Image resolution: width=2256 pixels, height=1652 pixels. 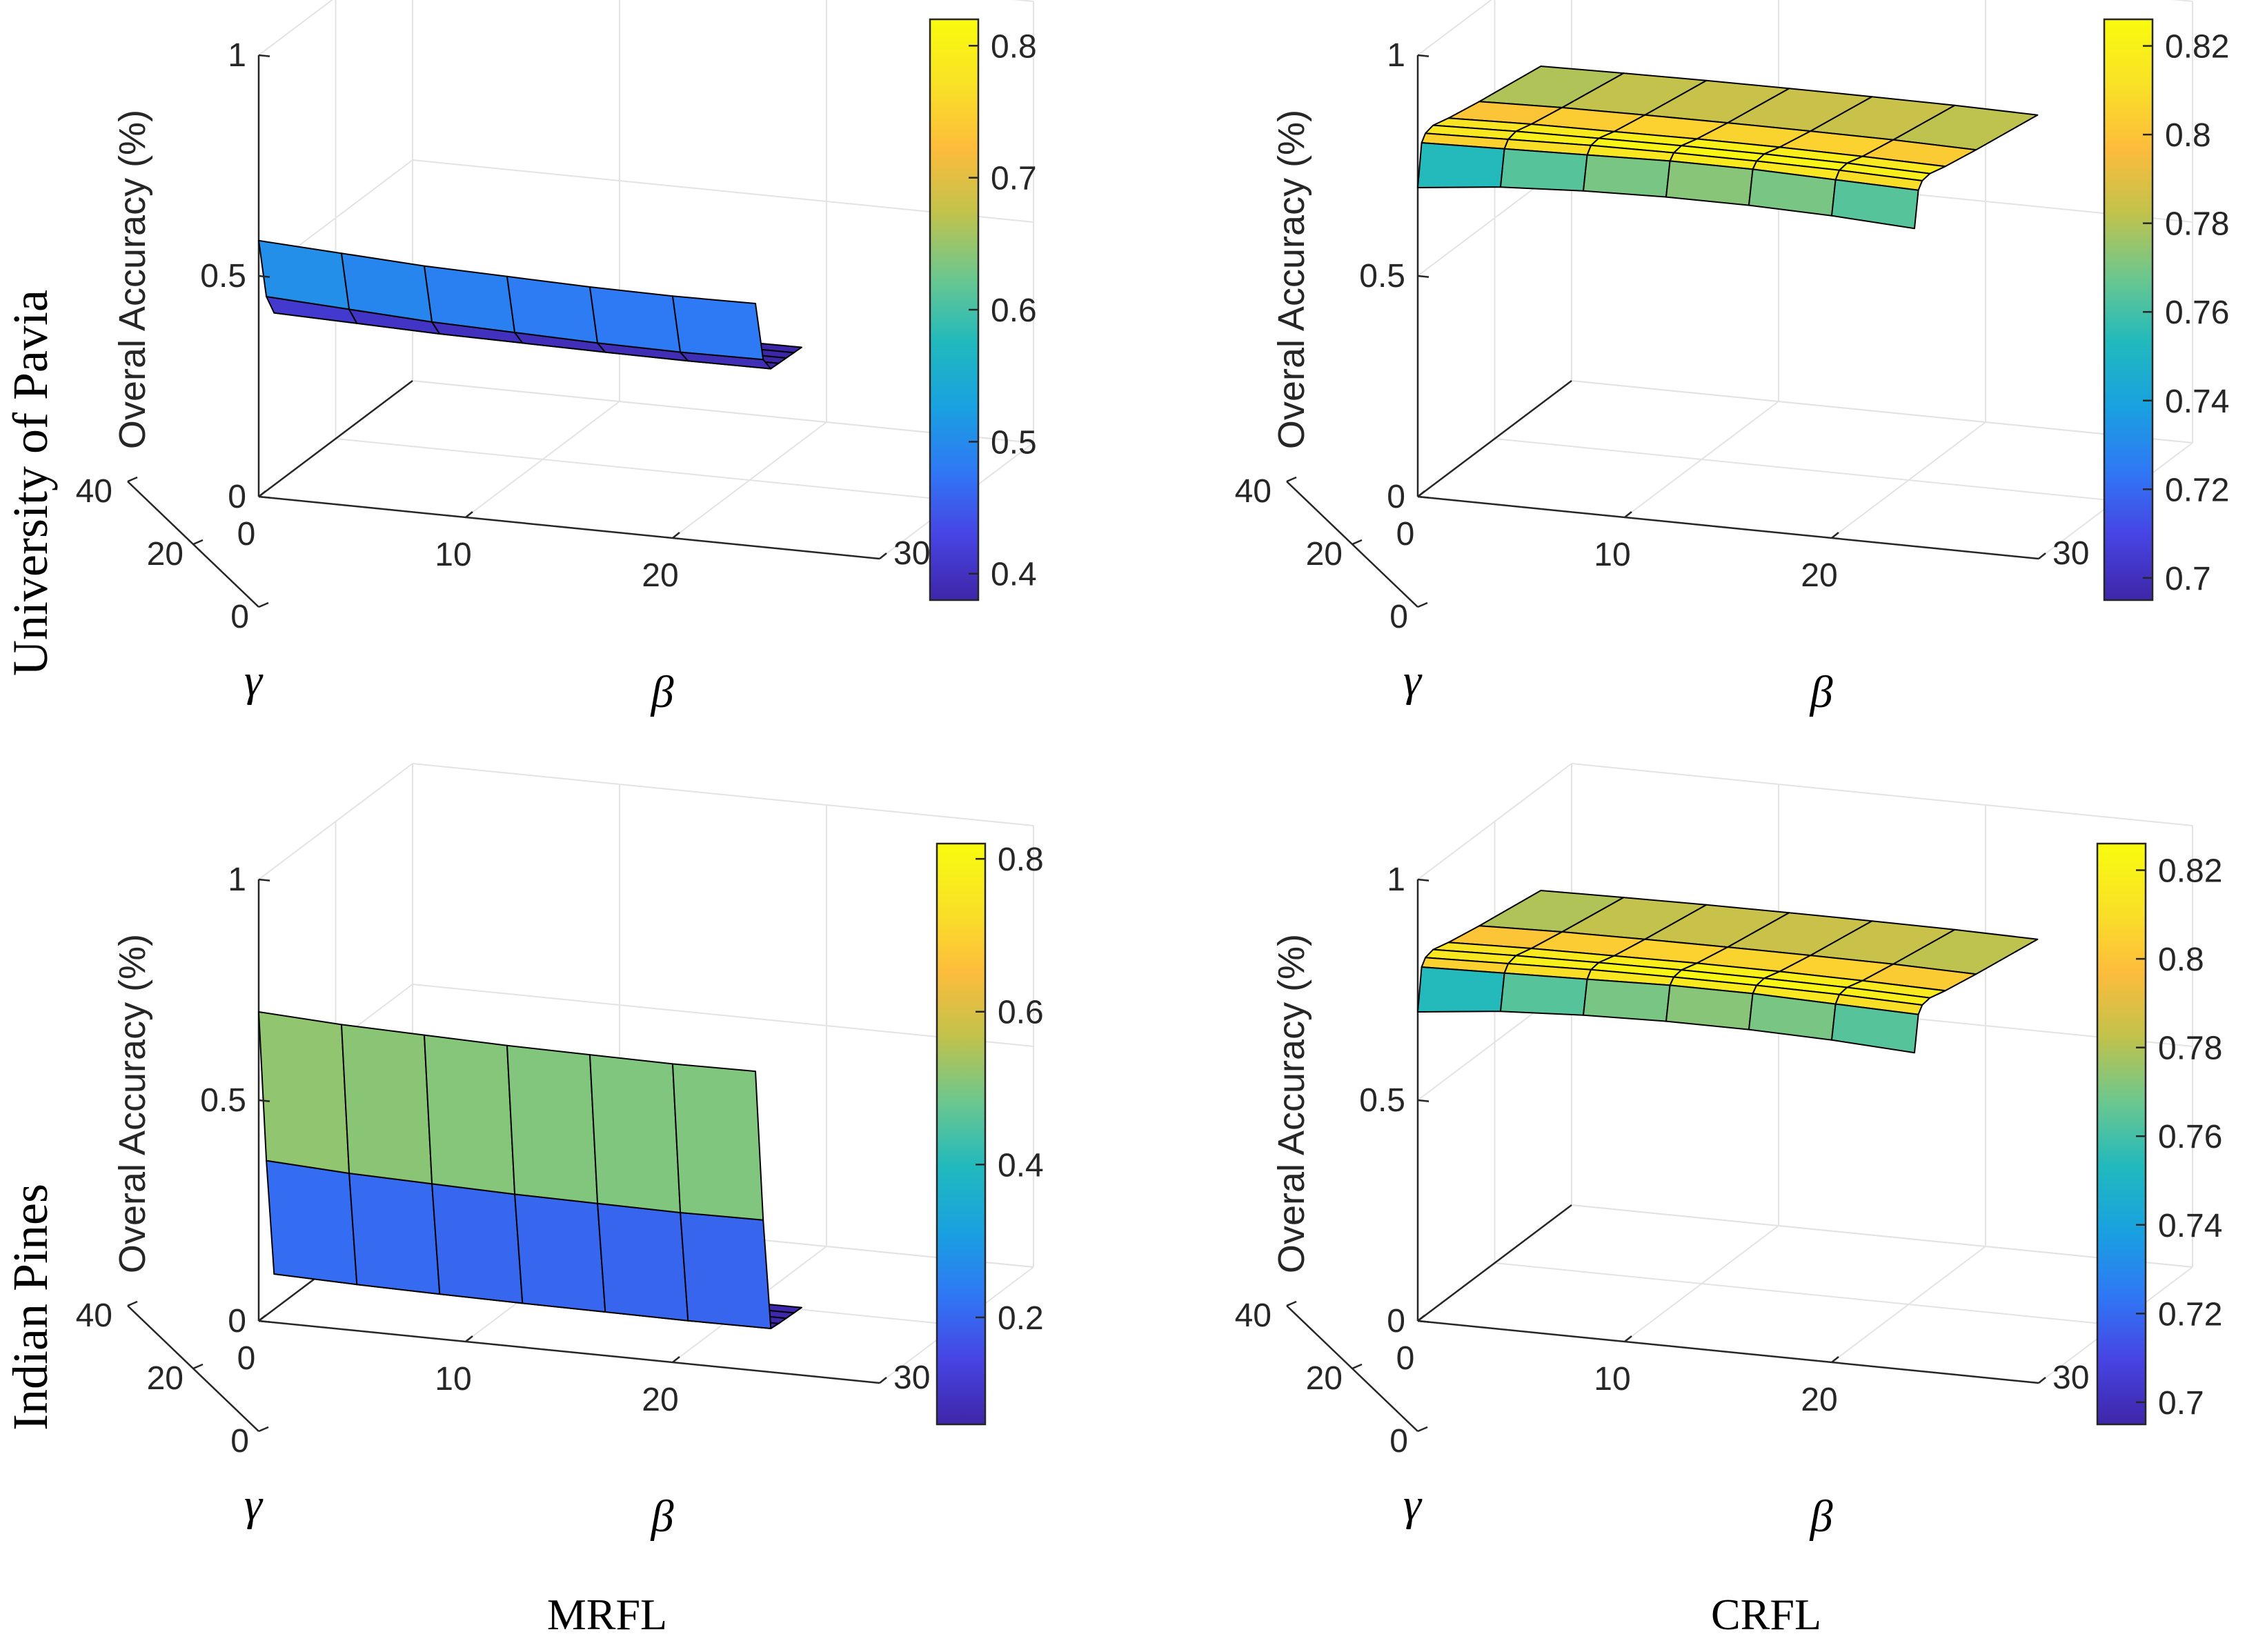 What do you see at coordinates (990, 1134) in the screenshot?
I see `colorbar: 0.2 0.4 0.6 0.8` at bounding box center [990, 1134].